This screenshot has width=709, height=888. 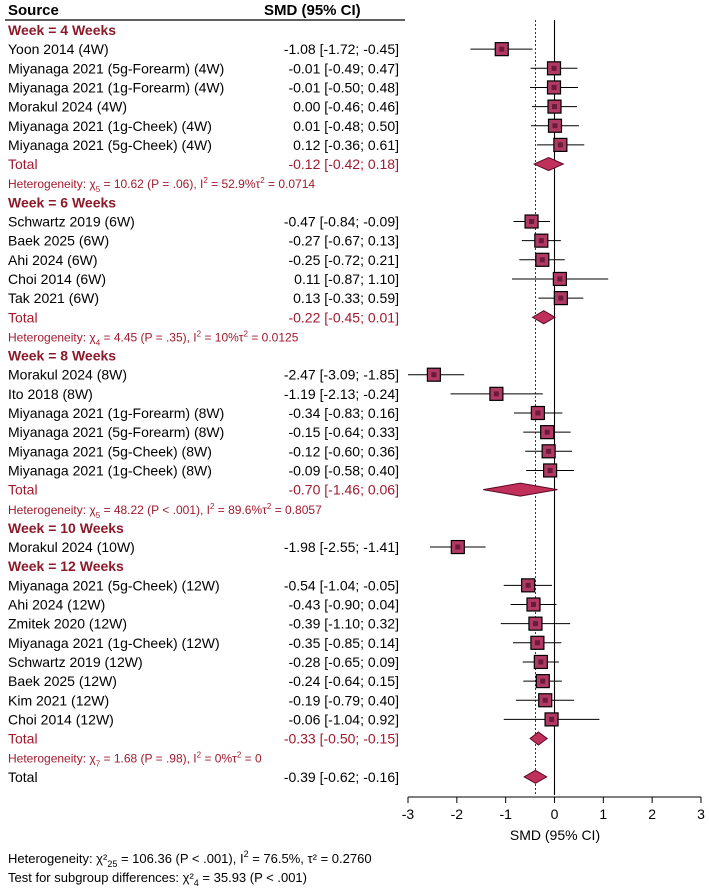 I want to click on study-label: Baek 2025 (12W), so click(x=62, y=681).